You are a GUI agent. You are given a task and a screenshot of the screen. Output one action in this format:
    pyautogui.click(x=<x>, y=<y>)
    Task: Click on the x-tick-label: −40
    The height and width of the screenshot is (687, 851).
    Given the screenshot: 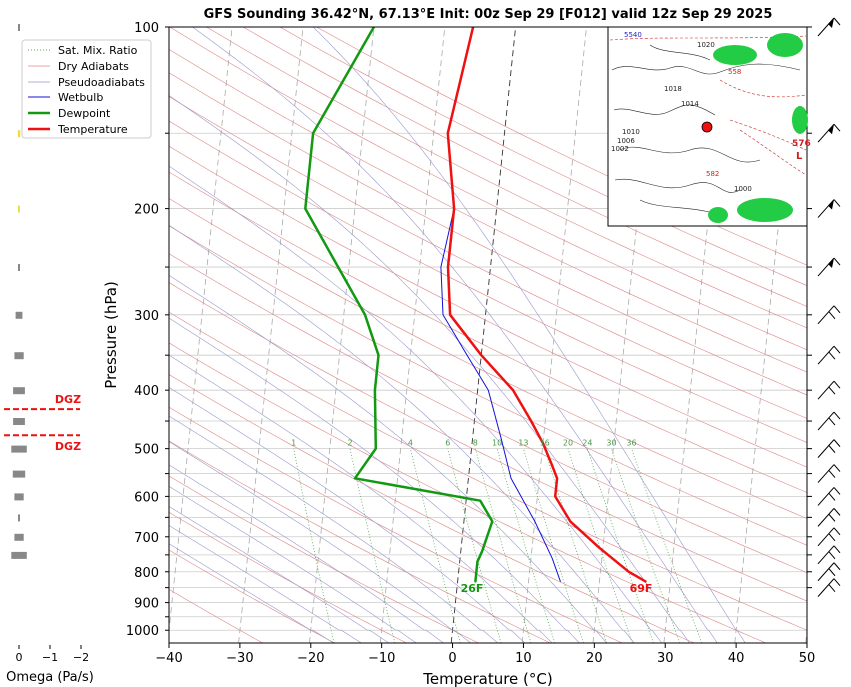 What is the action you would take?
    pyautogui.click(x=168, y=658)
    